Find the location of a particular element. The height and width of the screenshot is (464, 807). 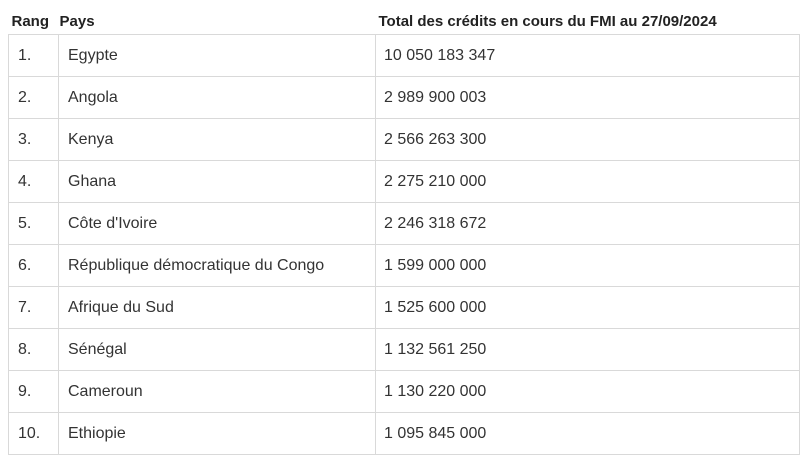

table-row: 4. Ghana 2 275 210 000 is located at coordinates (404, 181).